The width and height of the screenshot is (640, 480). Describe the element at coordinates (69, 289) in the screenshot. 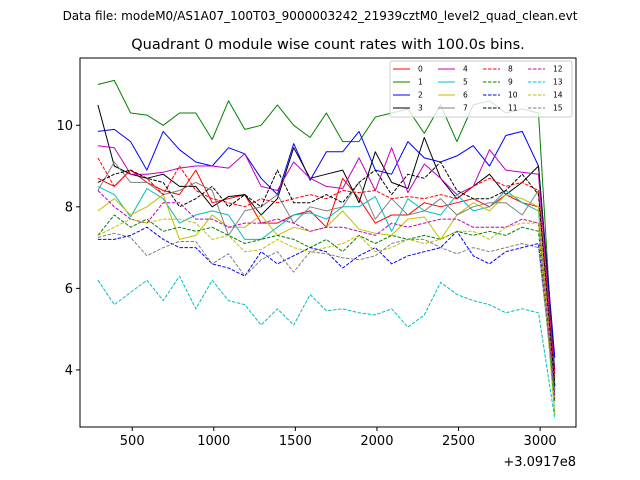

I see `y-tick-label: 6` at that location.